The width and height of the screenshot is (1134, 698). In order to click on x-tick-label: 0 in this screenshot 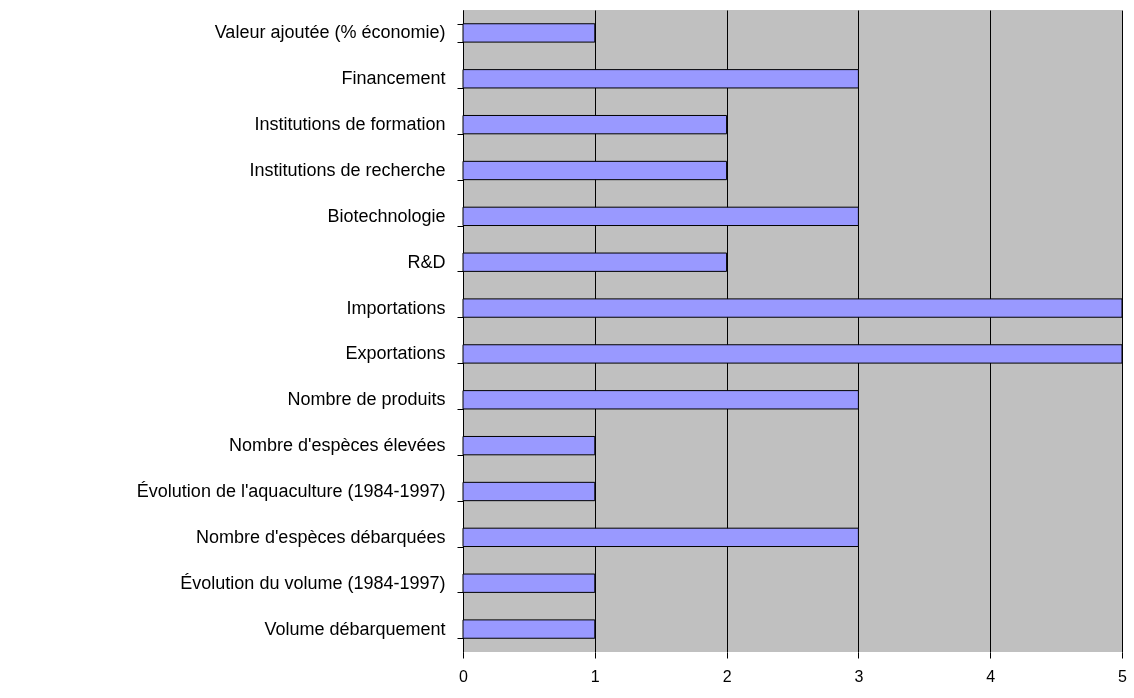, I will do `click(464, 676)`.